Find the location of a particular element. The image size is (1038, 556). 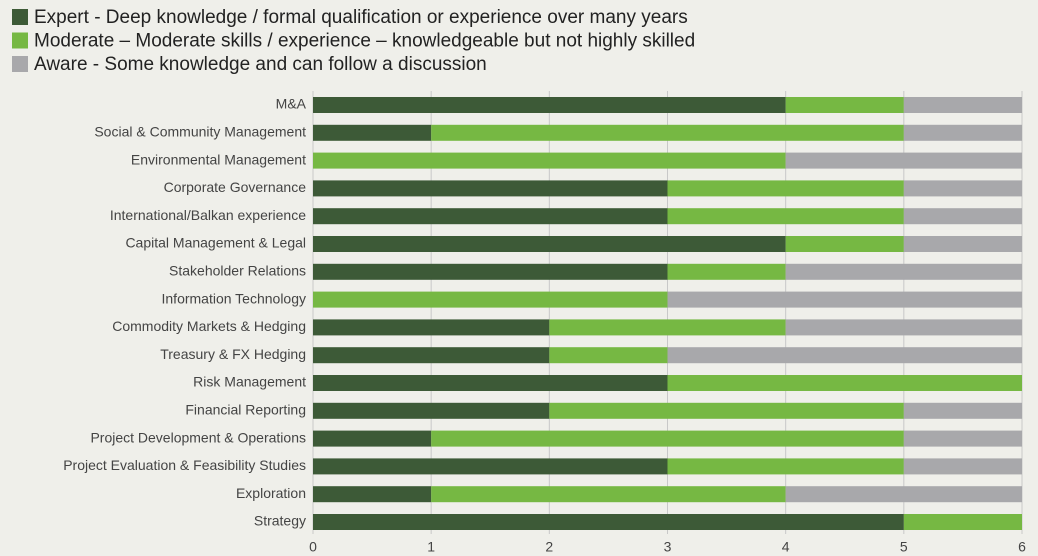

y-tick-label: Stakeholder Relations is located at coordinates (237, 271).